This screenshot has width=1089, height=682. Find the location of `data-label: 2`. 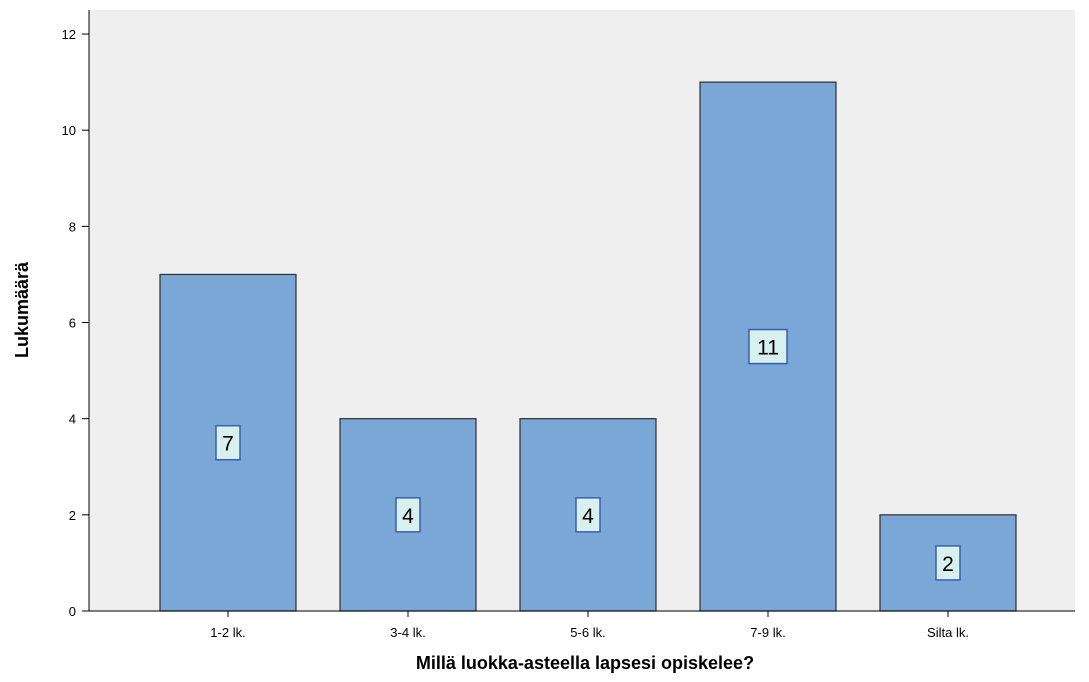

data-label: 2 is located at coordinates (948, 564).